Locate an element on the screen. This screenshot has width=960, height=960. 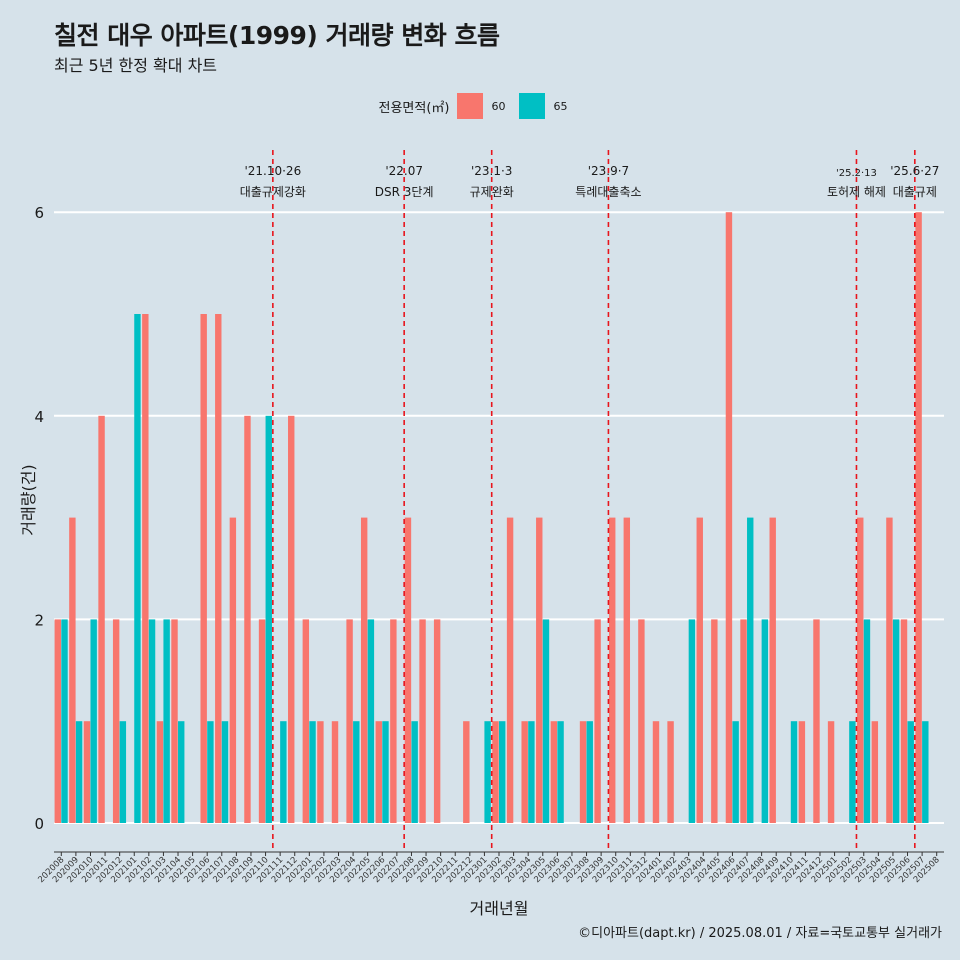
event-date: '21.10·26 is located at coordinates (272, 171).